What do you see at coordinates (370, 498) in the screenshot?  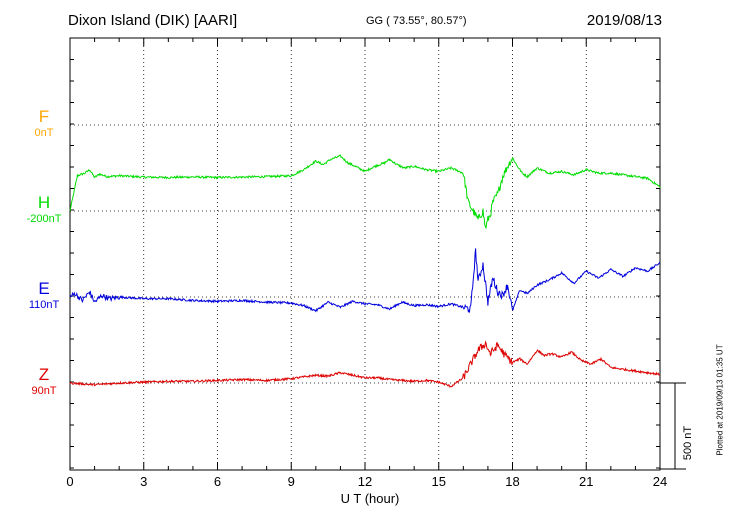 I see `x-axis-title: U T (hour)` at bounding box center [370, 498].